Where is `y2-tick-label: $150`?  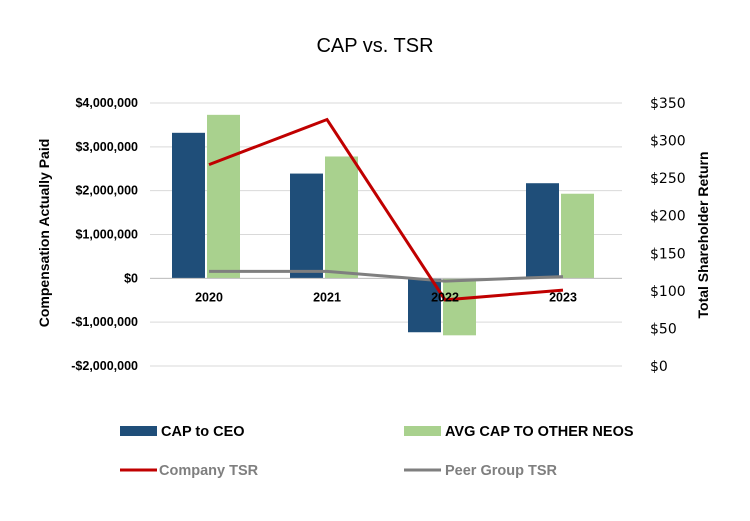 y2-tick-label: $150 is located at coordinates (668, 254).